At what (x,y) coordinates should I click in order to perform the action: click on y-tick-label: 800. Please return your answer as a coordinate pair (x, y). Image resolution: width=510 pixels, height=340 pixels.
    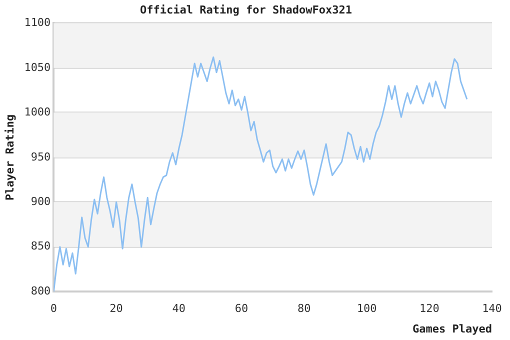
    Looking at the image, I should click on (40, 291).